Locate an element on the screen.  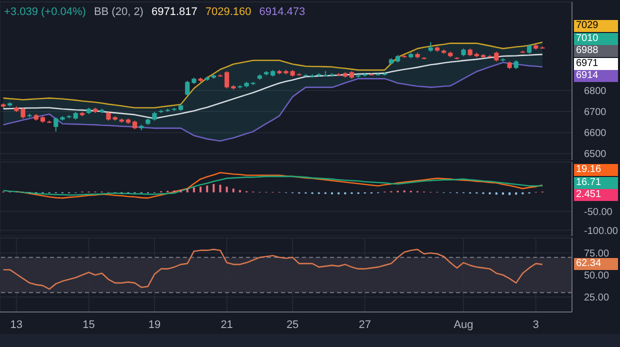
y-tick-label: 75.00 is located at coordinates (597, 254).